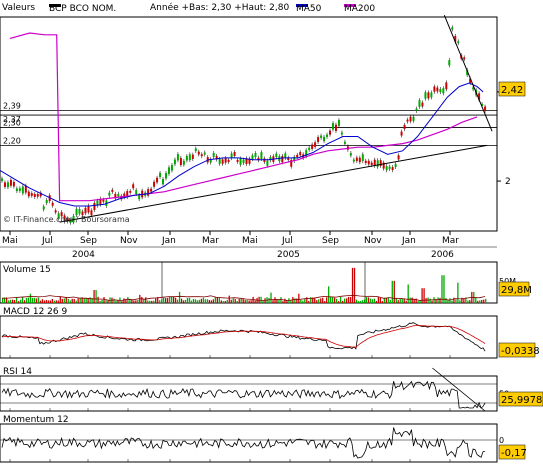 The height and width of the screenshot is (465, 543). I want to click on price-last-tag-bg, so click(512, 89).